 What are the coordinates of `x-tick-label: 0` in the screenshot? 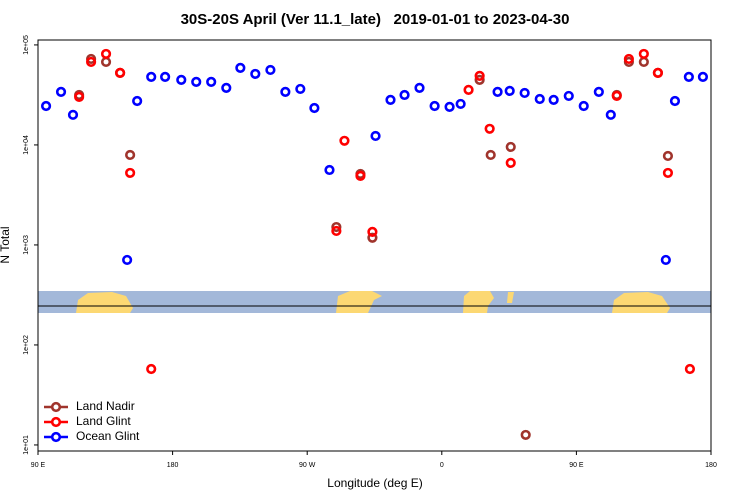 It's located at (442, 465).